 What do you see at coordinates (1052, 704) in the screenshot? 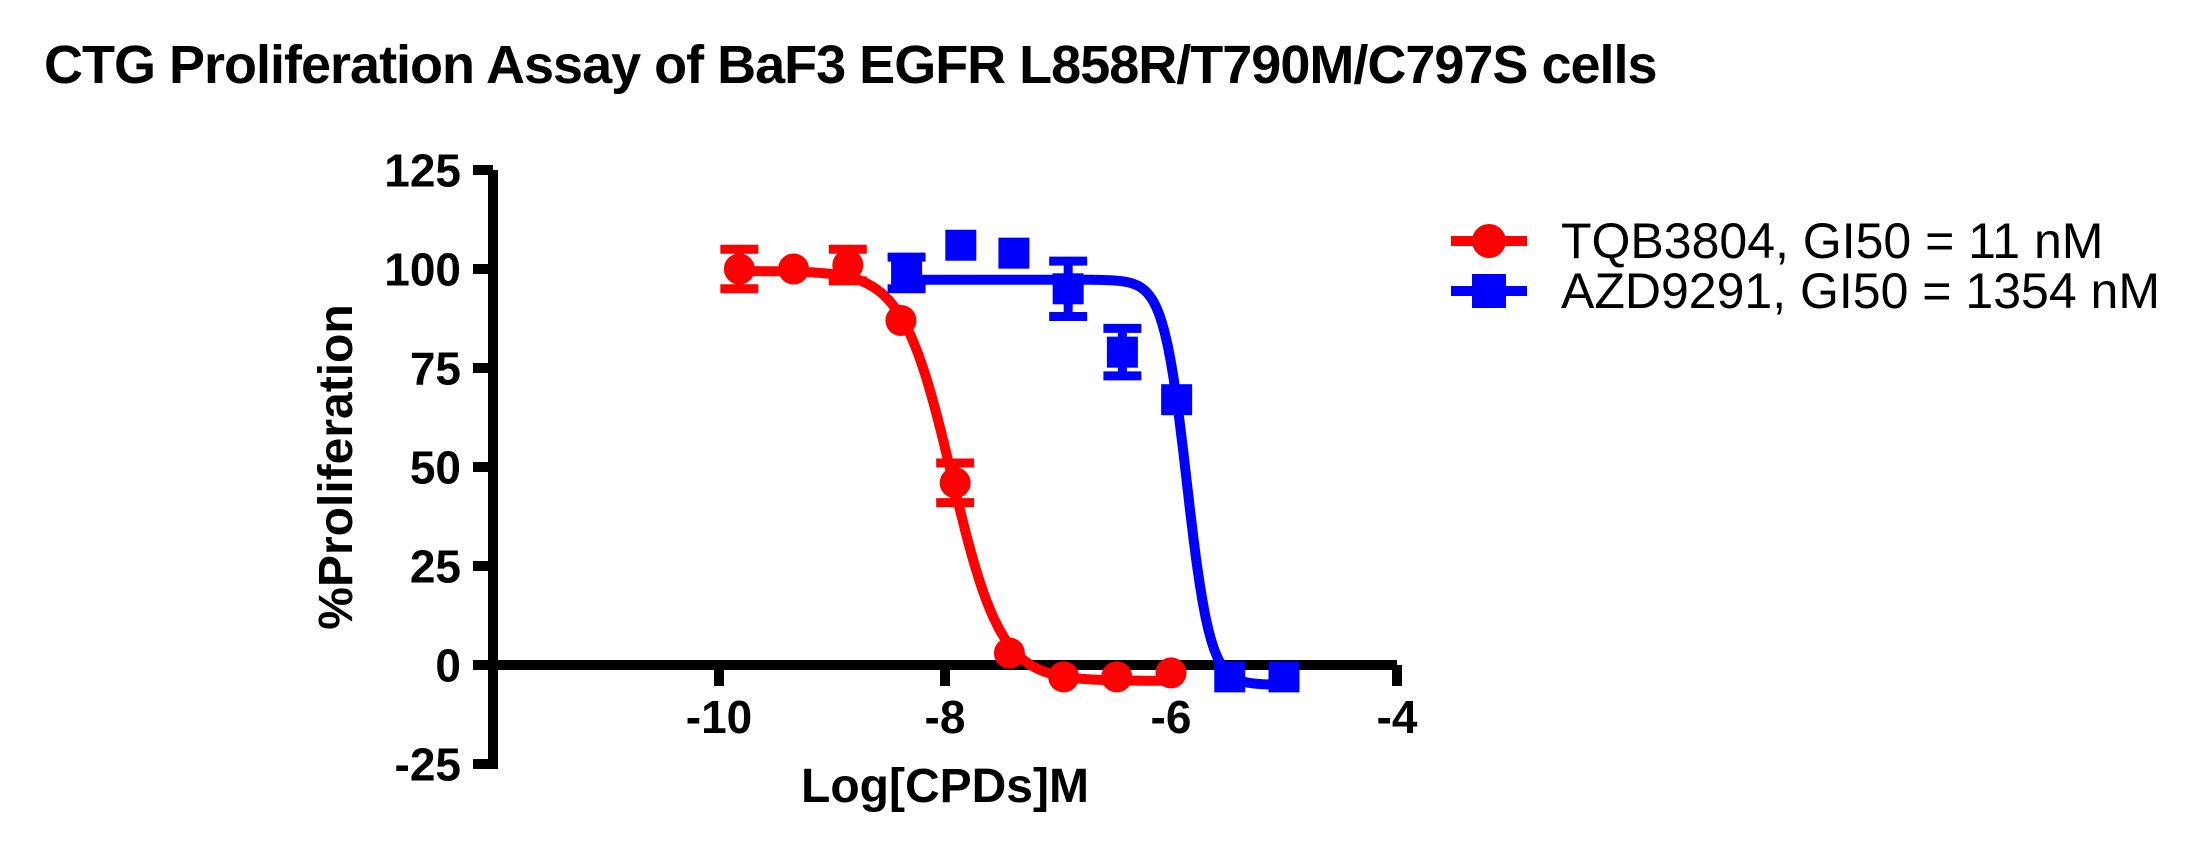
I see `x-axis-ticks: -10 -8 -6 -4` at bounding box center [1052, 704].